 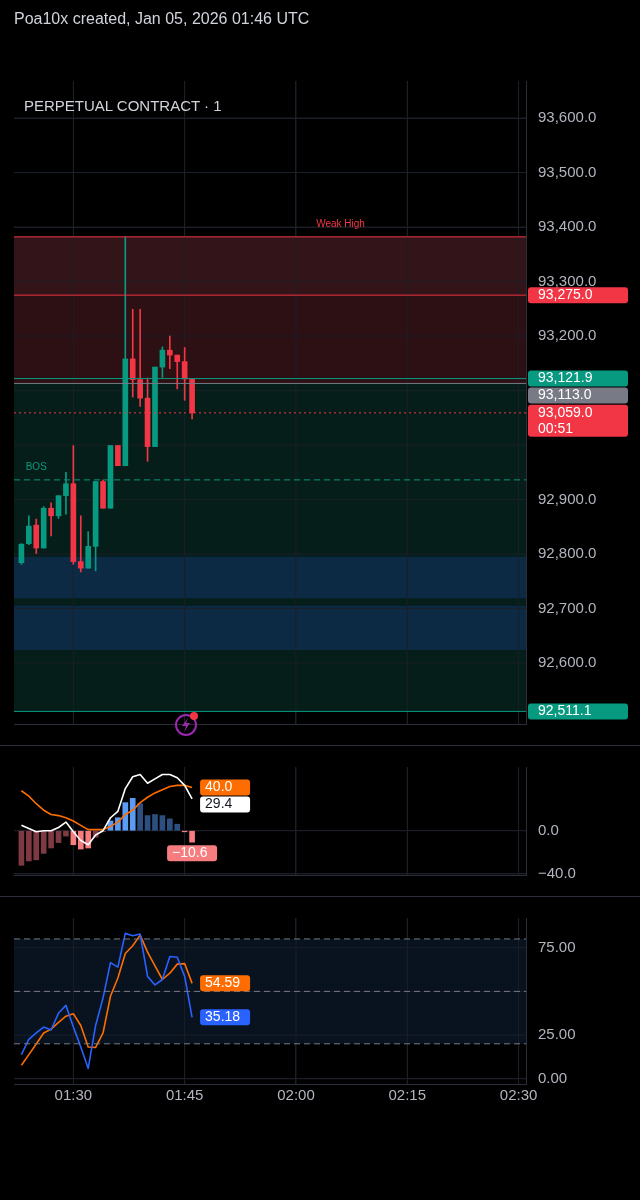 What do you see at coordinates (565, 394) in the screenshot?
I see `ref-line-label: 93,113.0` at bounding box center [565, 394].